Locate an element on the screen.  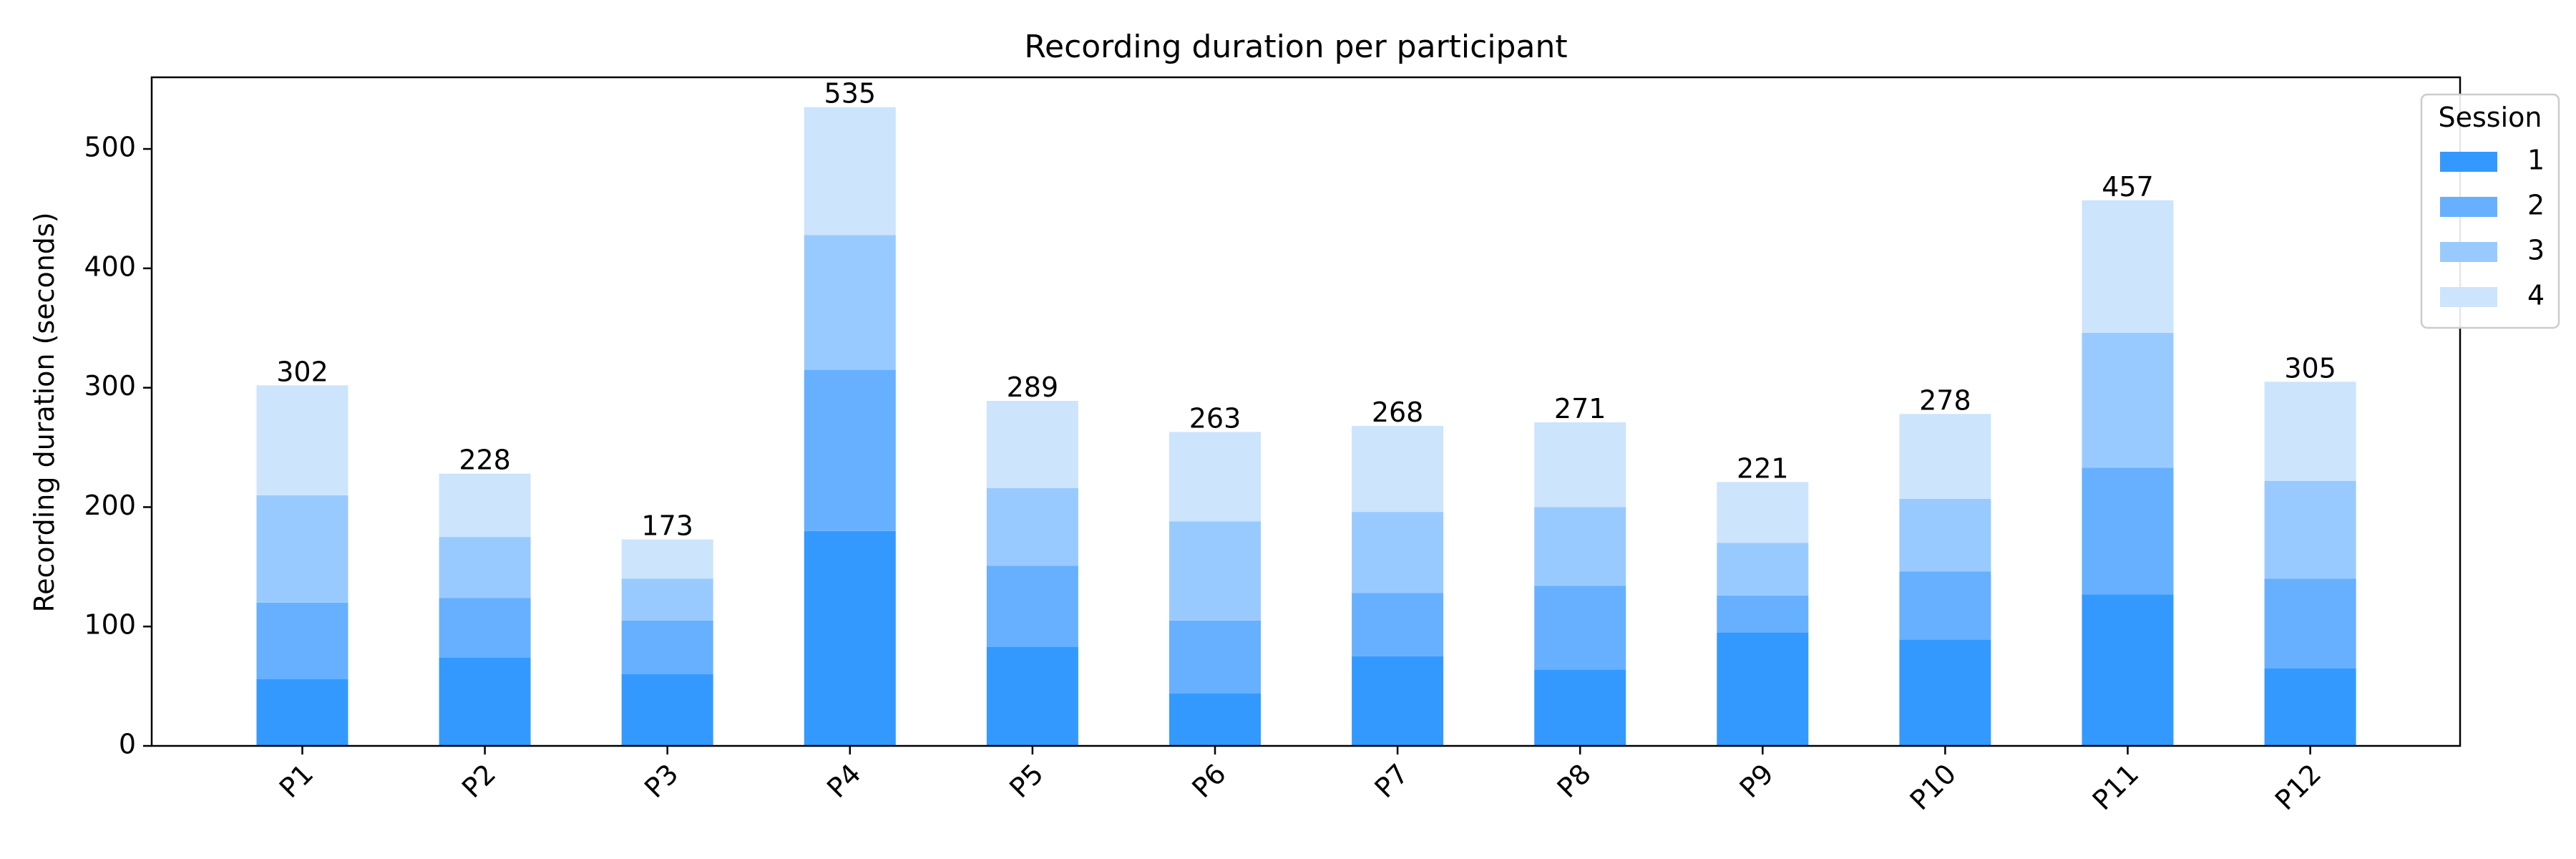
total-label-P2: 228 is located at coordinates (485, 460).